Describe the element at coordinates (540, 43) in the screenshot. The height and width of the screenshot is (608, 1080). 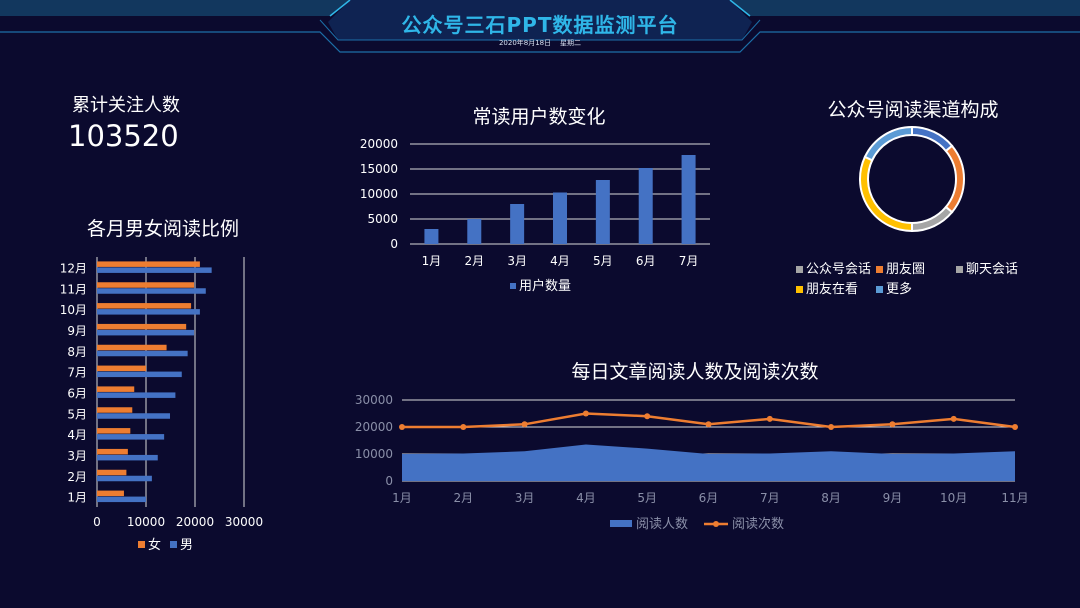
I see `header-date: 2020年8月18日 星期二` at that location.